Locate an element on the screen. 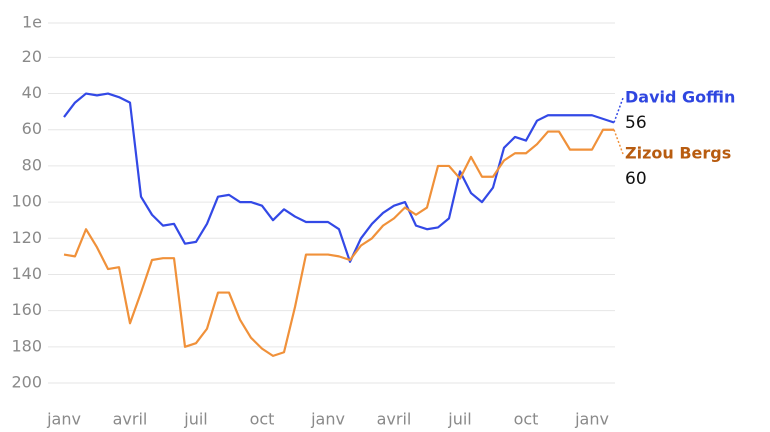 Image resolution: width=770 pixels, height=432 pixels. value-label: 56 is located at coordinates (636, 123).